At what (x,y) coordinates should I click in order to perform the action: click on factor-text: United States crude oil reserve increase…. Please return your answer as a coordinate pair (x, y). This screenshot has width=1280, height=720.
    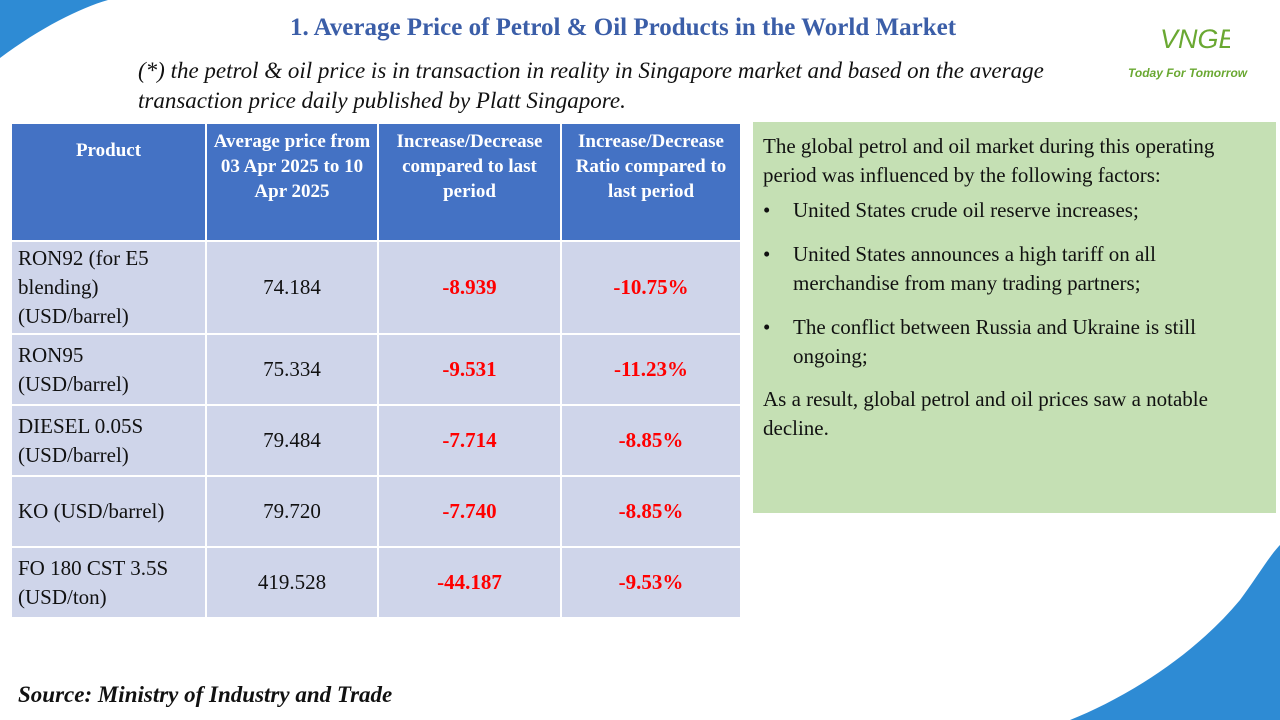
    Looking at the image, I should click on (966, 210).